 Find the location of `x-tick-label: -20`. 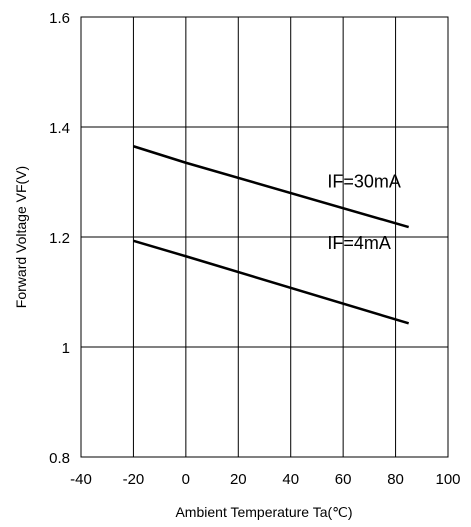

x-tick-label: -20 is located at coordinates (134, 479).